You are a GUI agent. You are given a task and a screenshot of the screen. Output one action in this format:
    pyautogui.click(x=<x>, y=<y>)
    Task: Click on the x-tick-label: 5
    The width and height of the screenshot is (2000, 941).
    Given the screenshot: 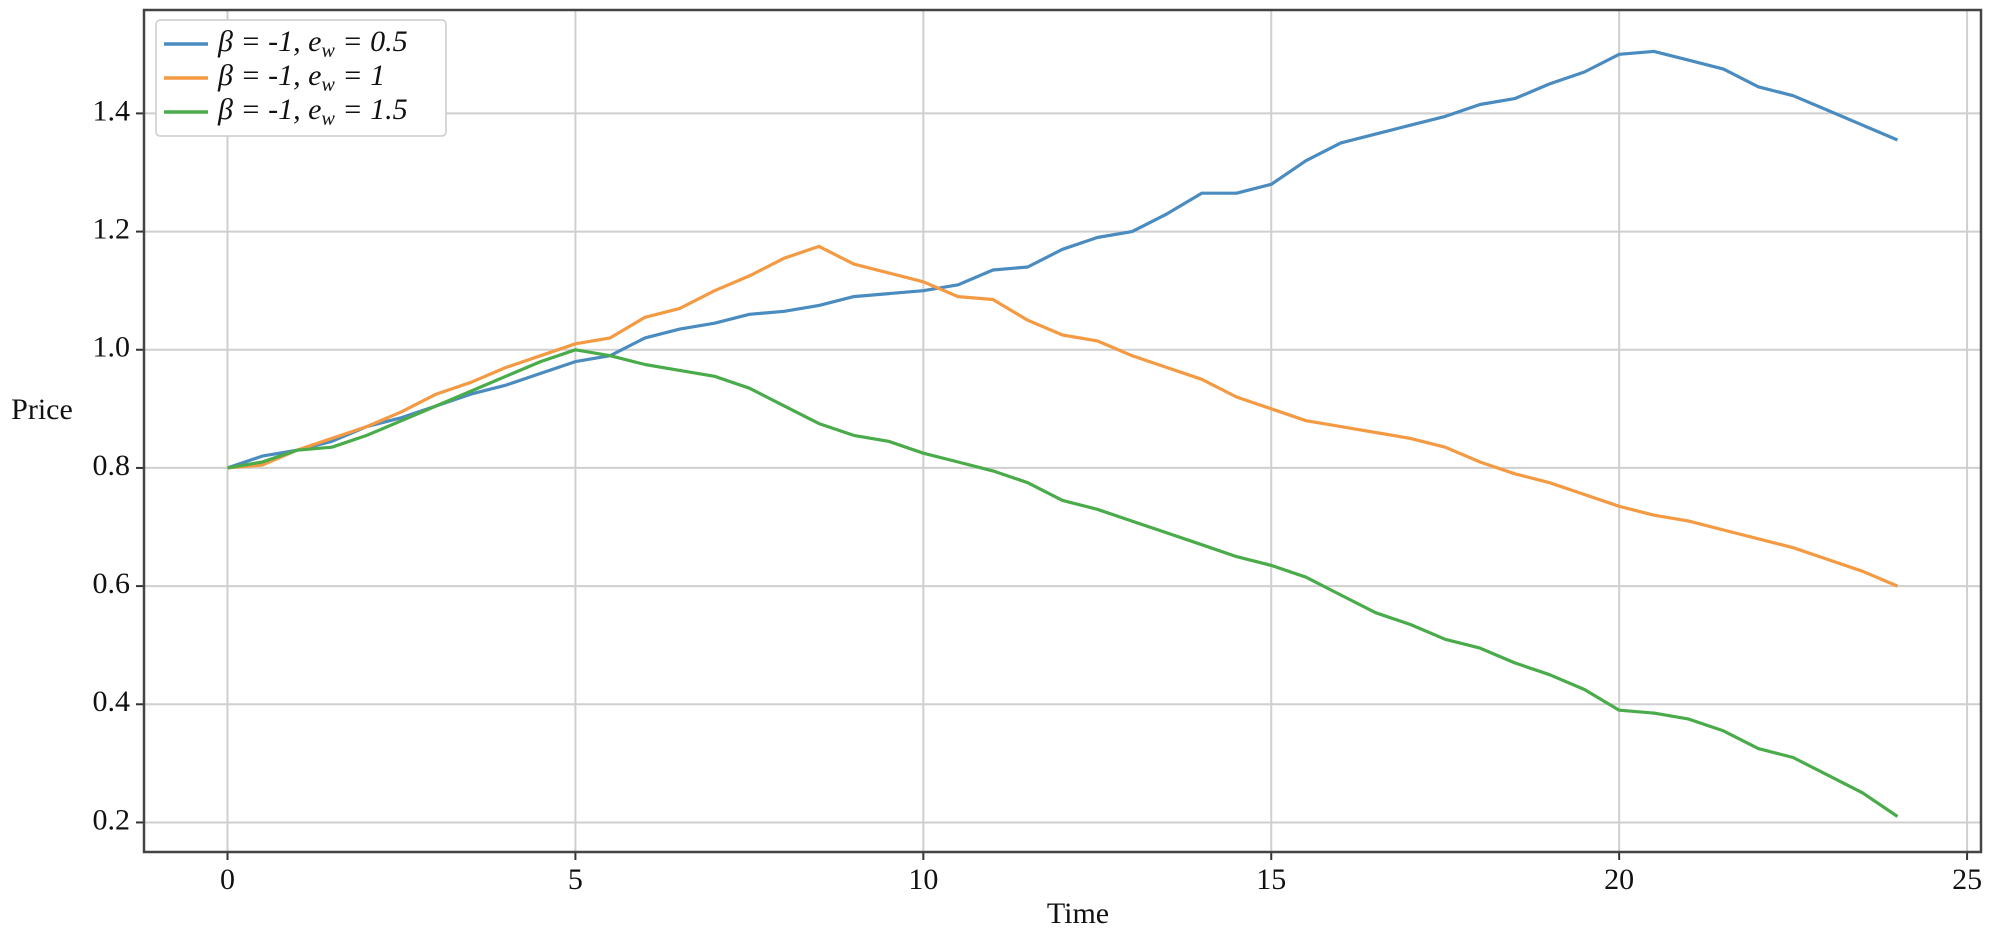 What is the action you would take?
    pyautogui.click(x=575, y=879)
    